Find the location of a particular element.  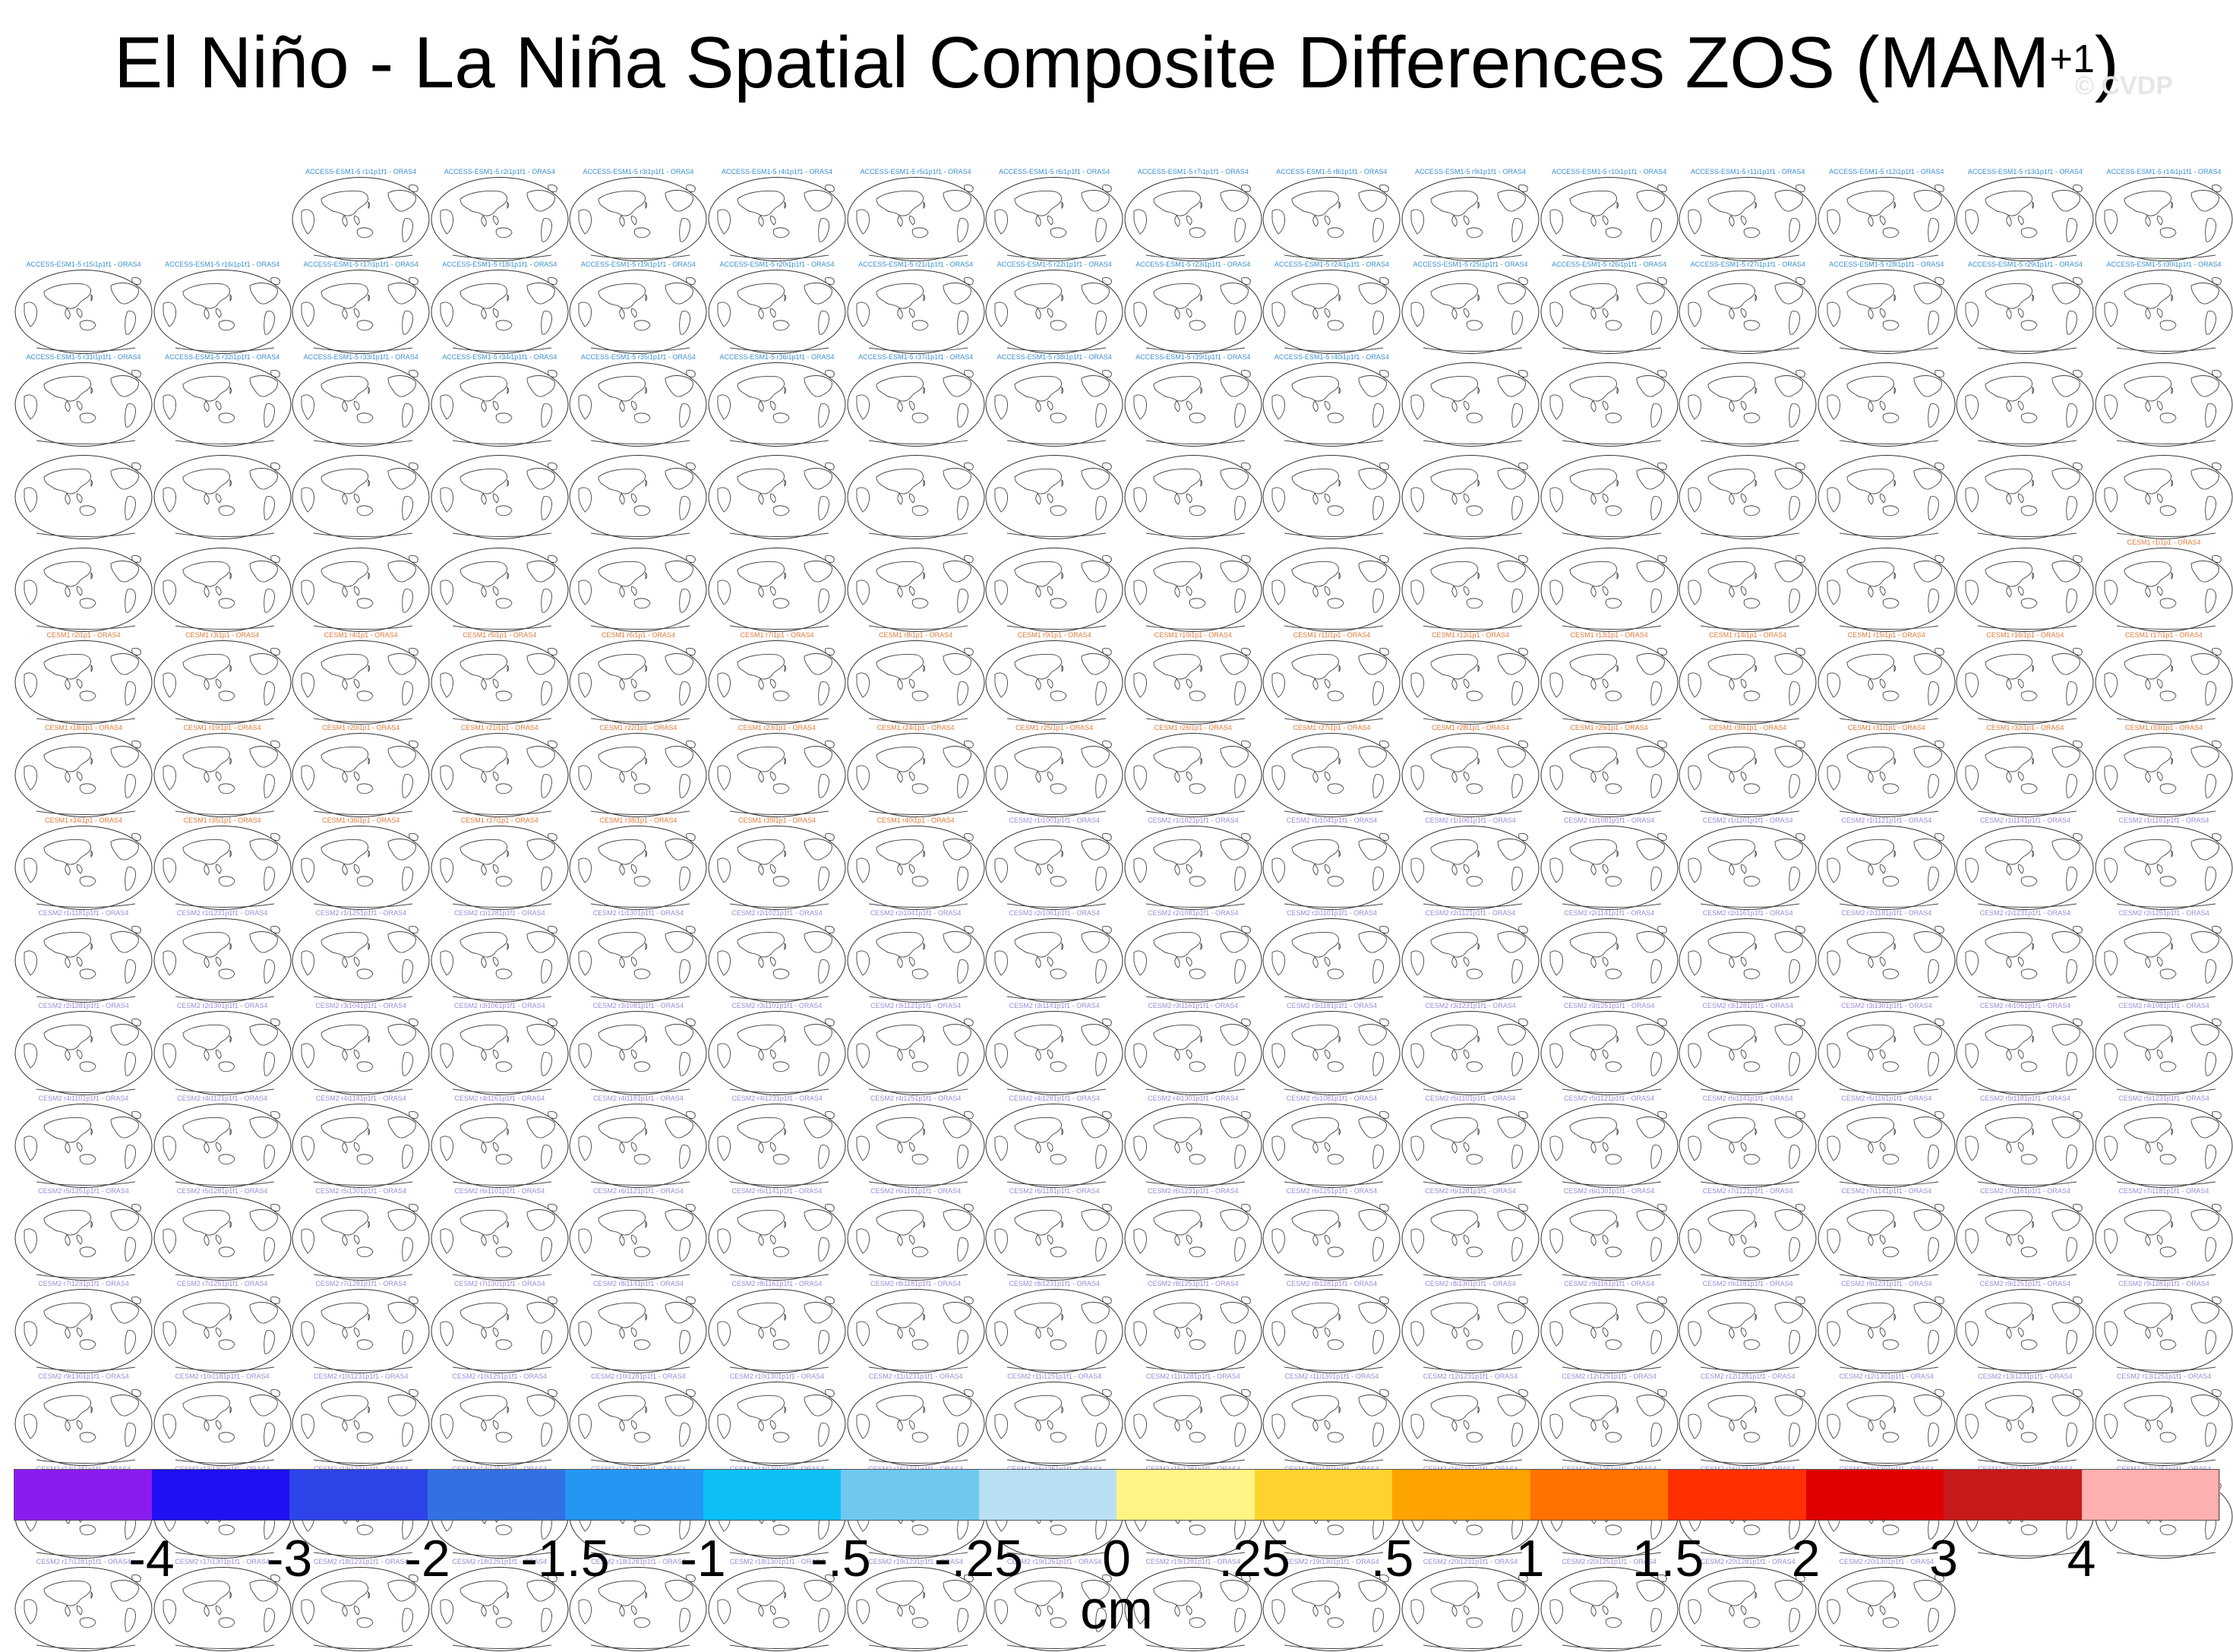

panel-title: CESM2 r2i1061p1f1 - ORAS4 is located at coordinates (1054, 913).